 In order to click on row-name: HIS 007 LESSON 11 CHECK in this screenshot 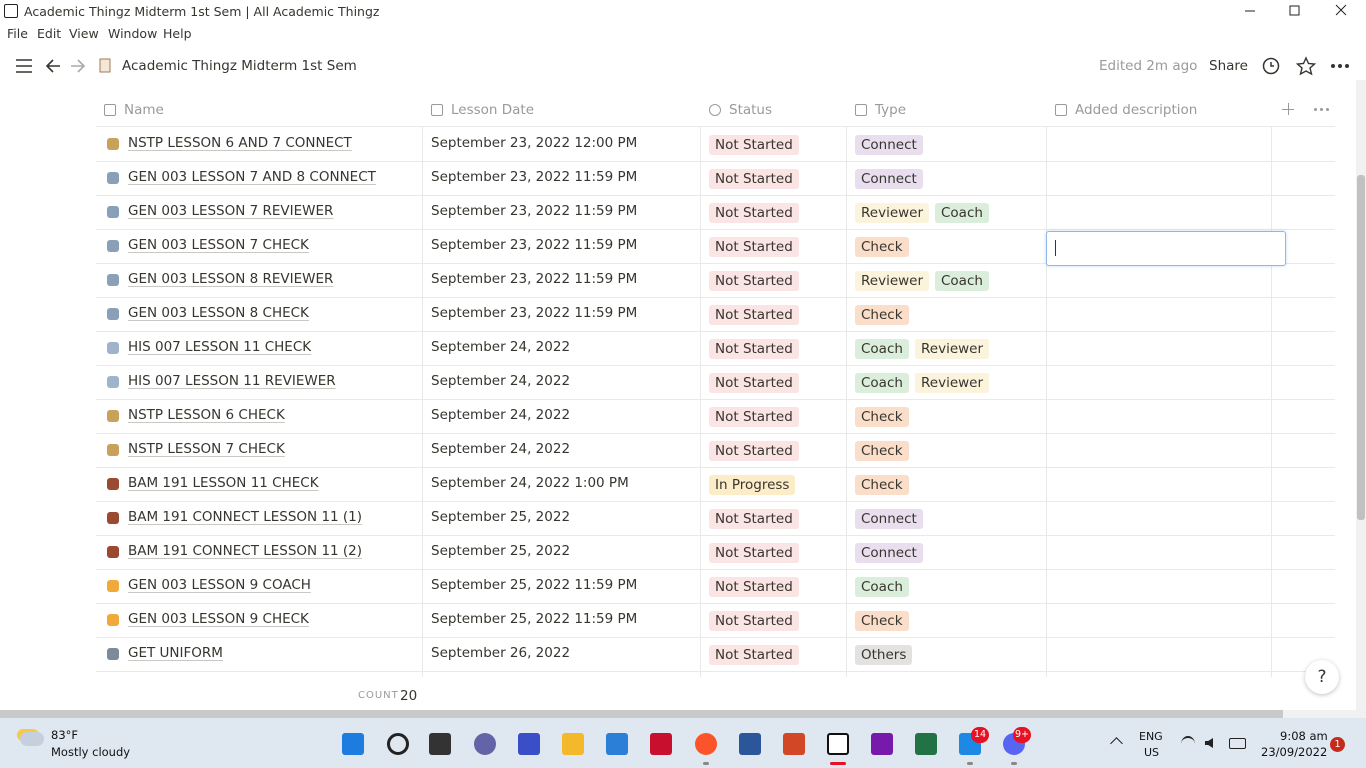, I will do `click(220, 347)`.